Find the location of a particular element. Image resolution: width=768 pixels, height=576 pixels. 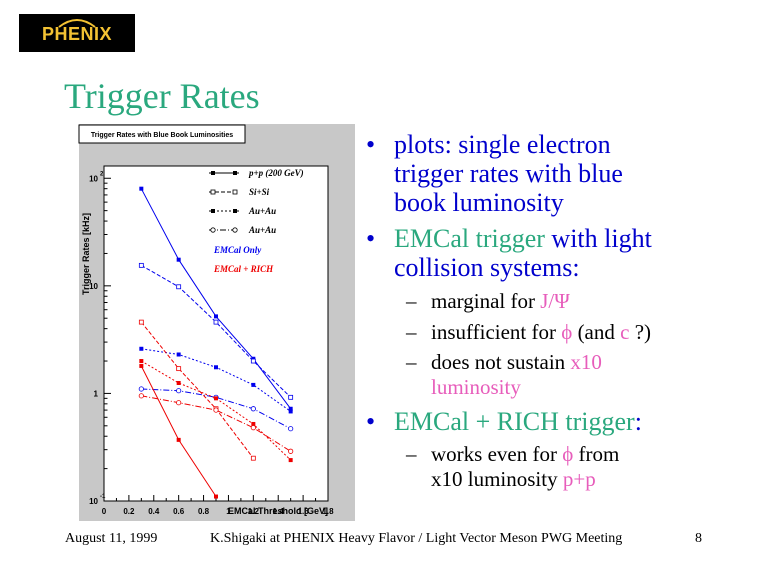

bullet-text: trigger rates with blue is located at coordinates (508, 173).